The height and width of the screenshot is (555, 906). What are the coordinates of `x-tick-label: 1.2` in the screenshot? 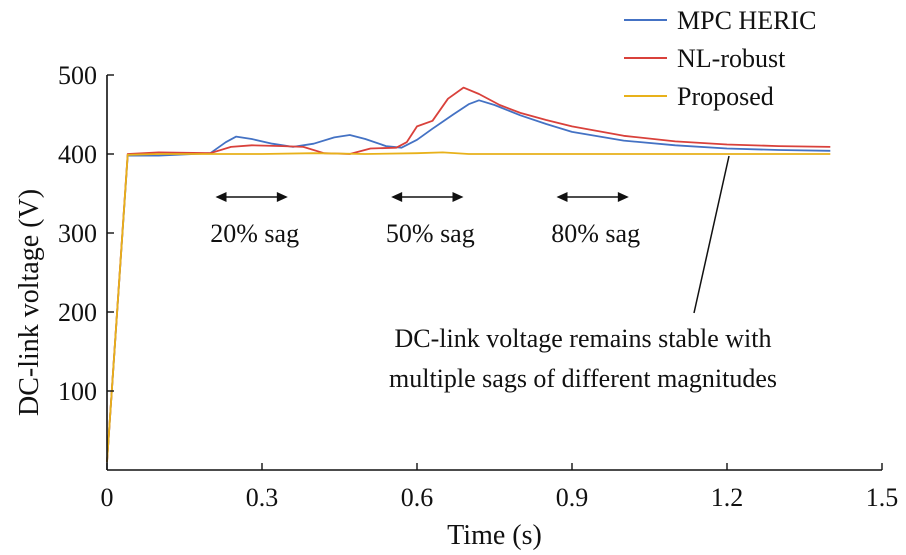 It's located at (727, 497).